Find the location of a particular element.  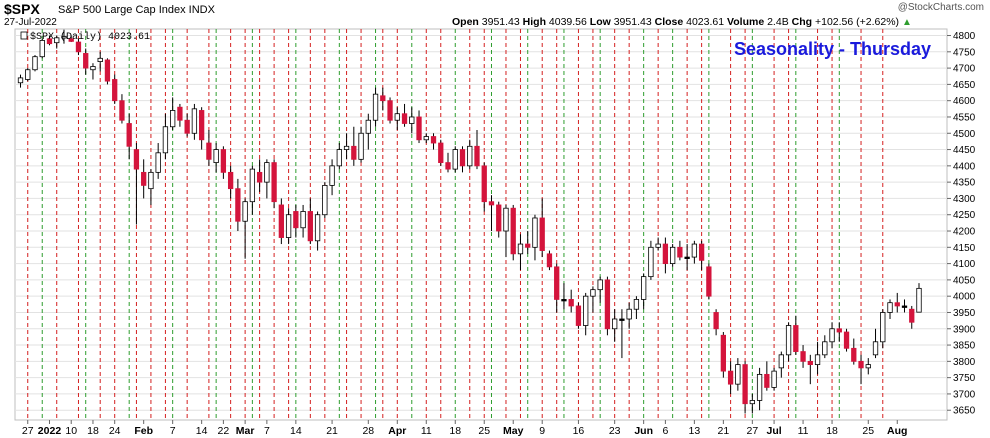

volume-label: Volume is located at coordinates (746, 22).